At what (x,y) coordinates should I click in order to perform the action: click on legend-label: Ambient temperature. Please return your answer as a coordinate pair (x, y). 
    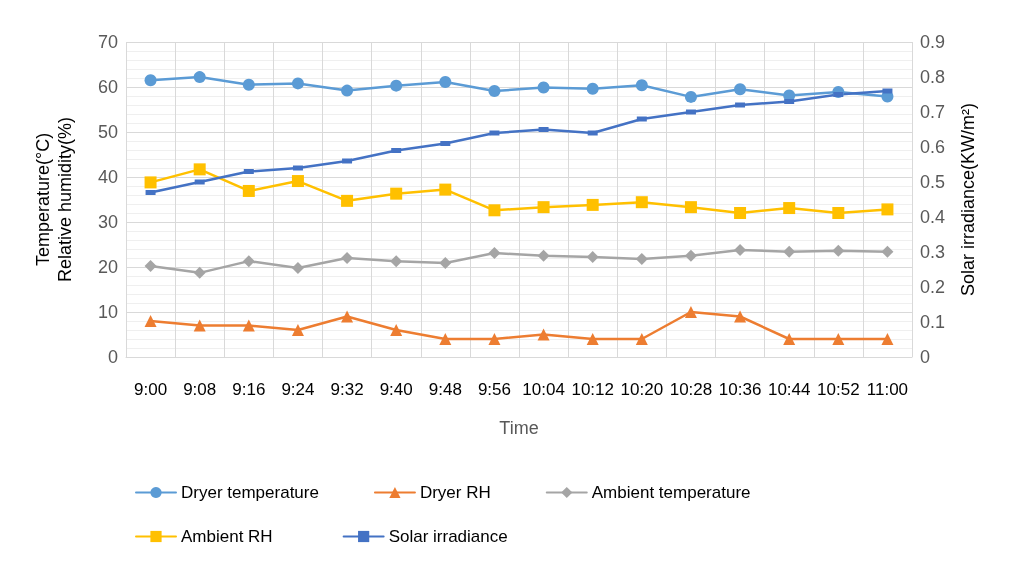
    Looking at the image, I should click on (671, 492).